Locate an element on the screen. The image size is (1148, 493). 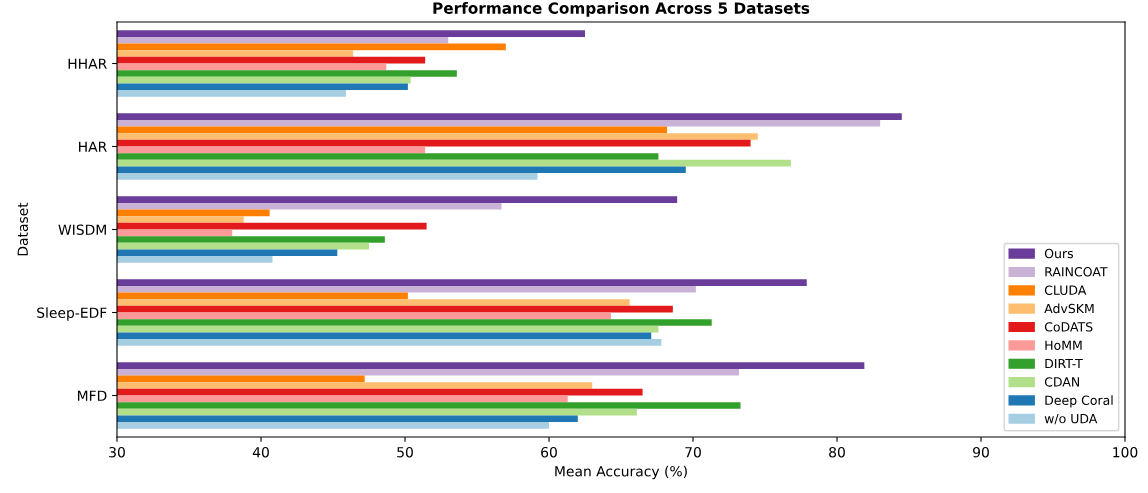
x-tick-label: 80 is located at coordinates (837, 452).